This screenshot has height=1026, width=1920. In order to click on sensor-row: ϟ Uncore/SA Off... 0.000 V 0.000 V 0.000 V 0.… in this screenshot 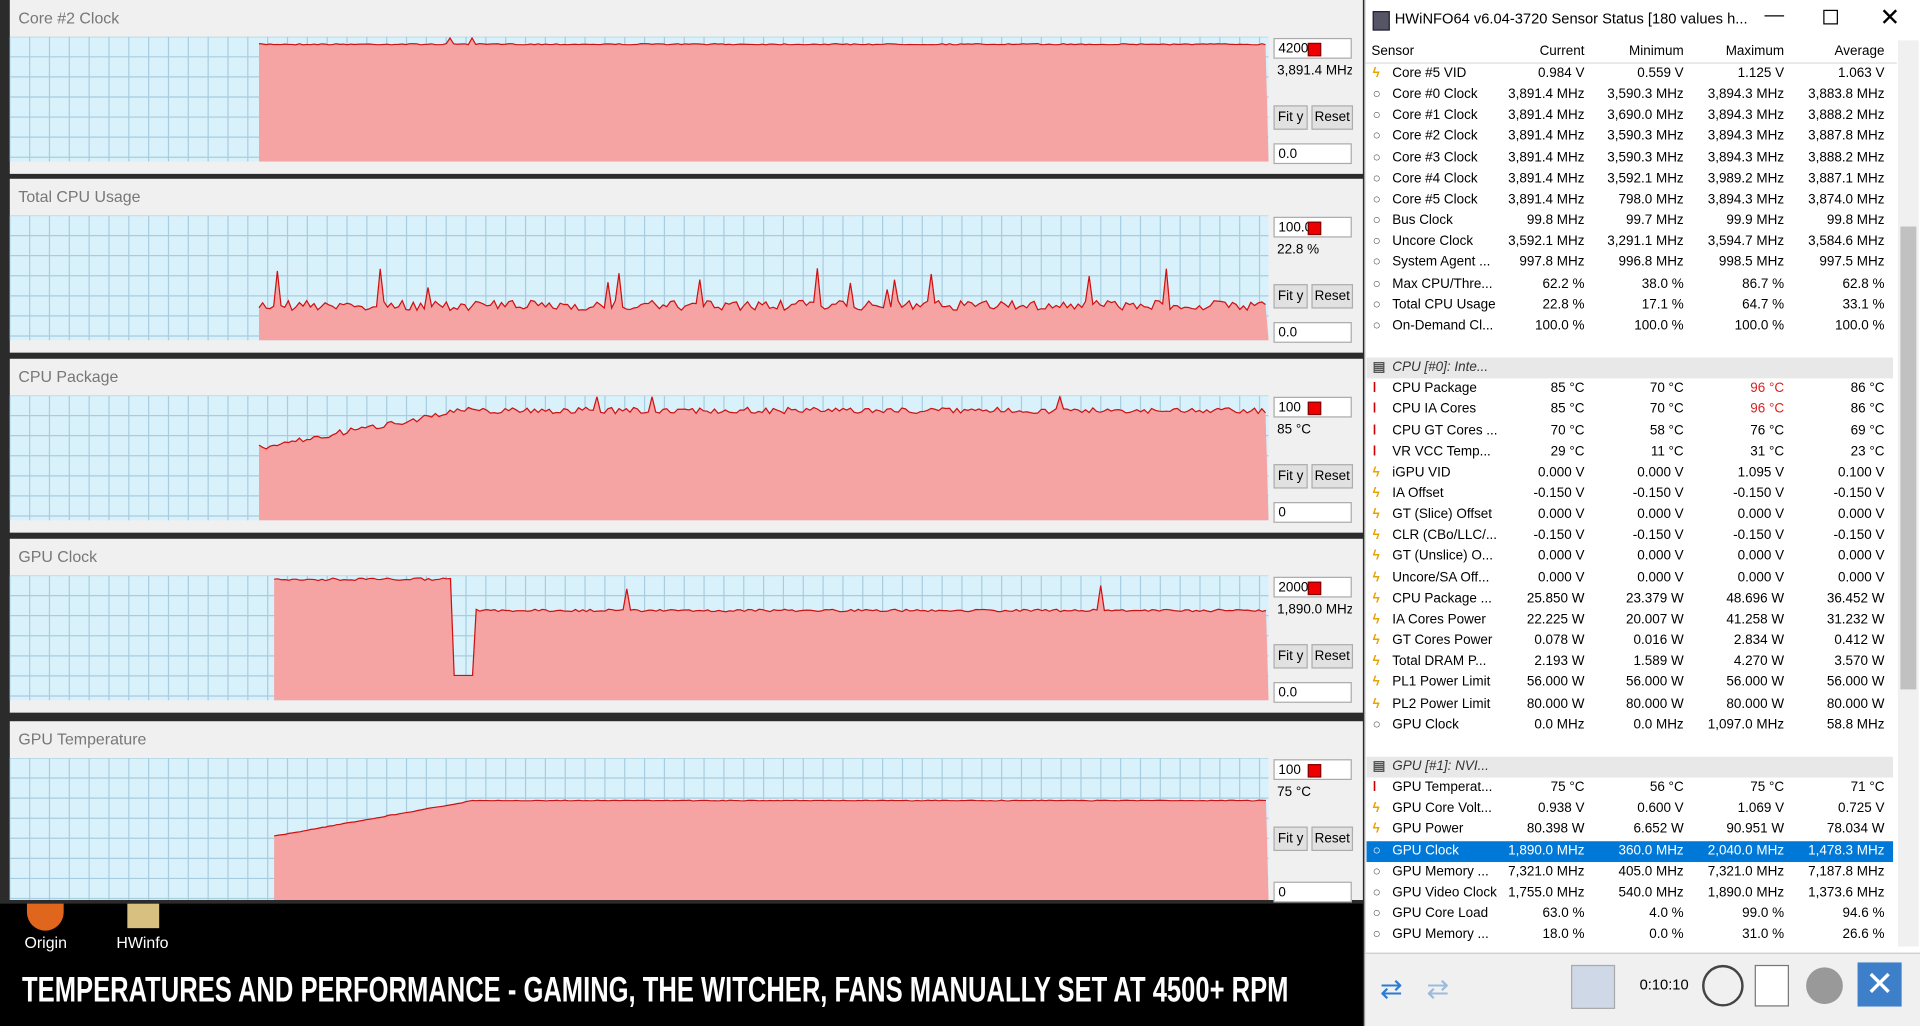, I will do `click(1630, 578)`.